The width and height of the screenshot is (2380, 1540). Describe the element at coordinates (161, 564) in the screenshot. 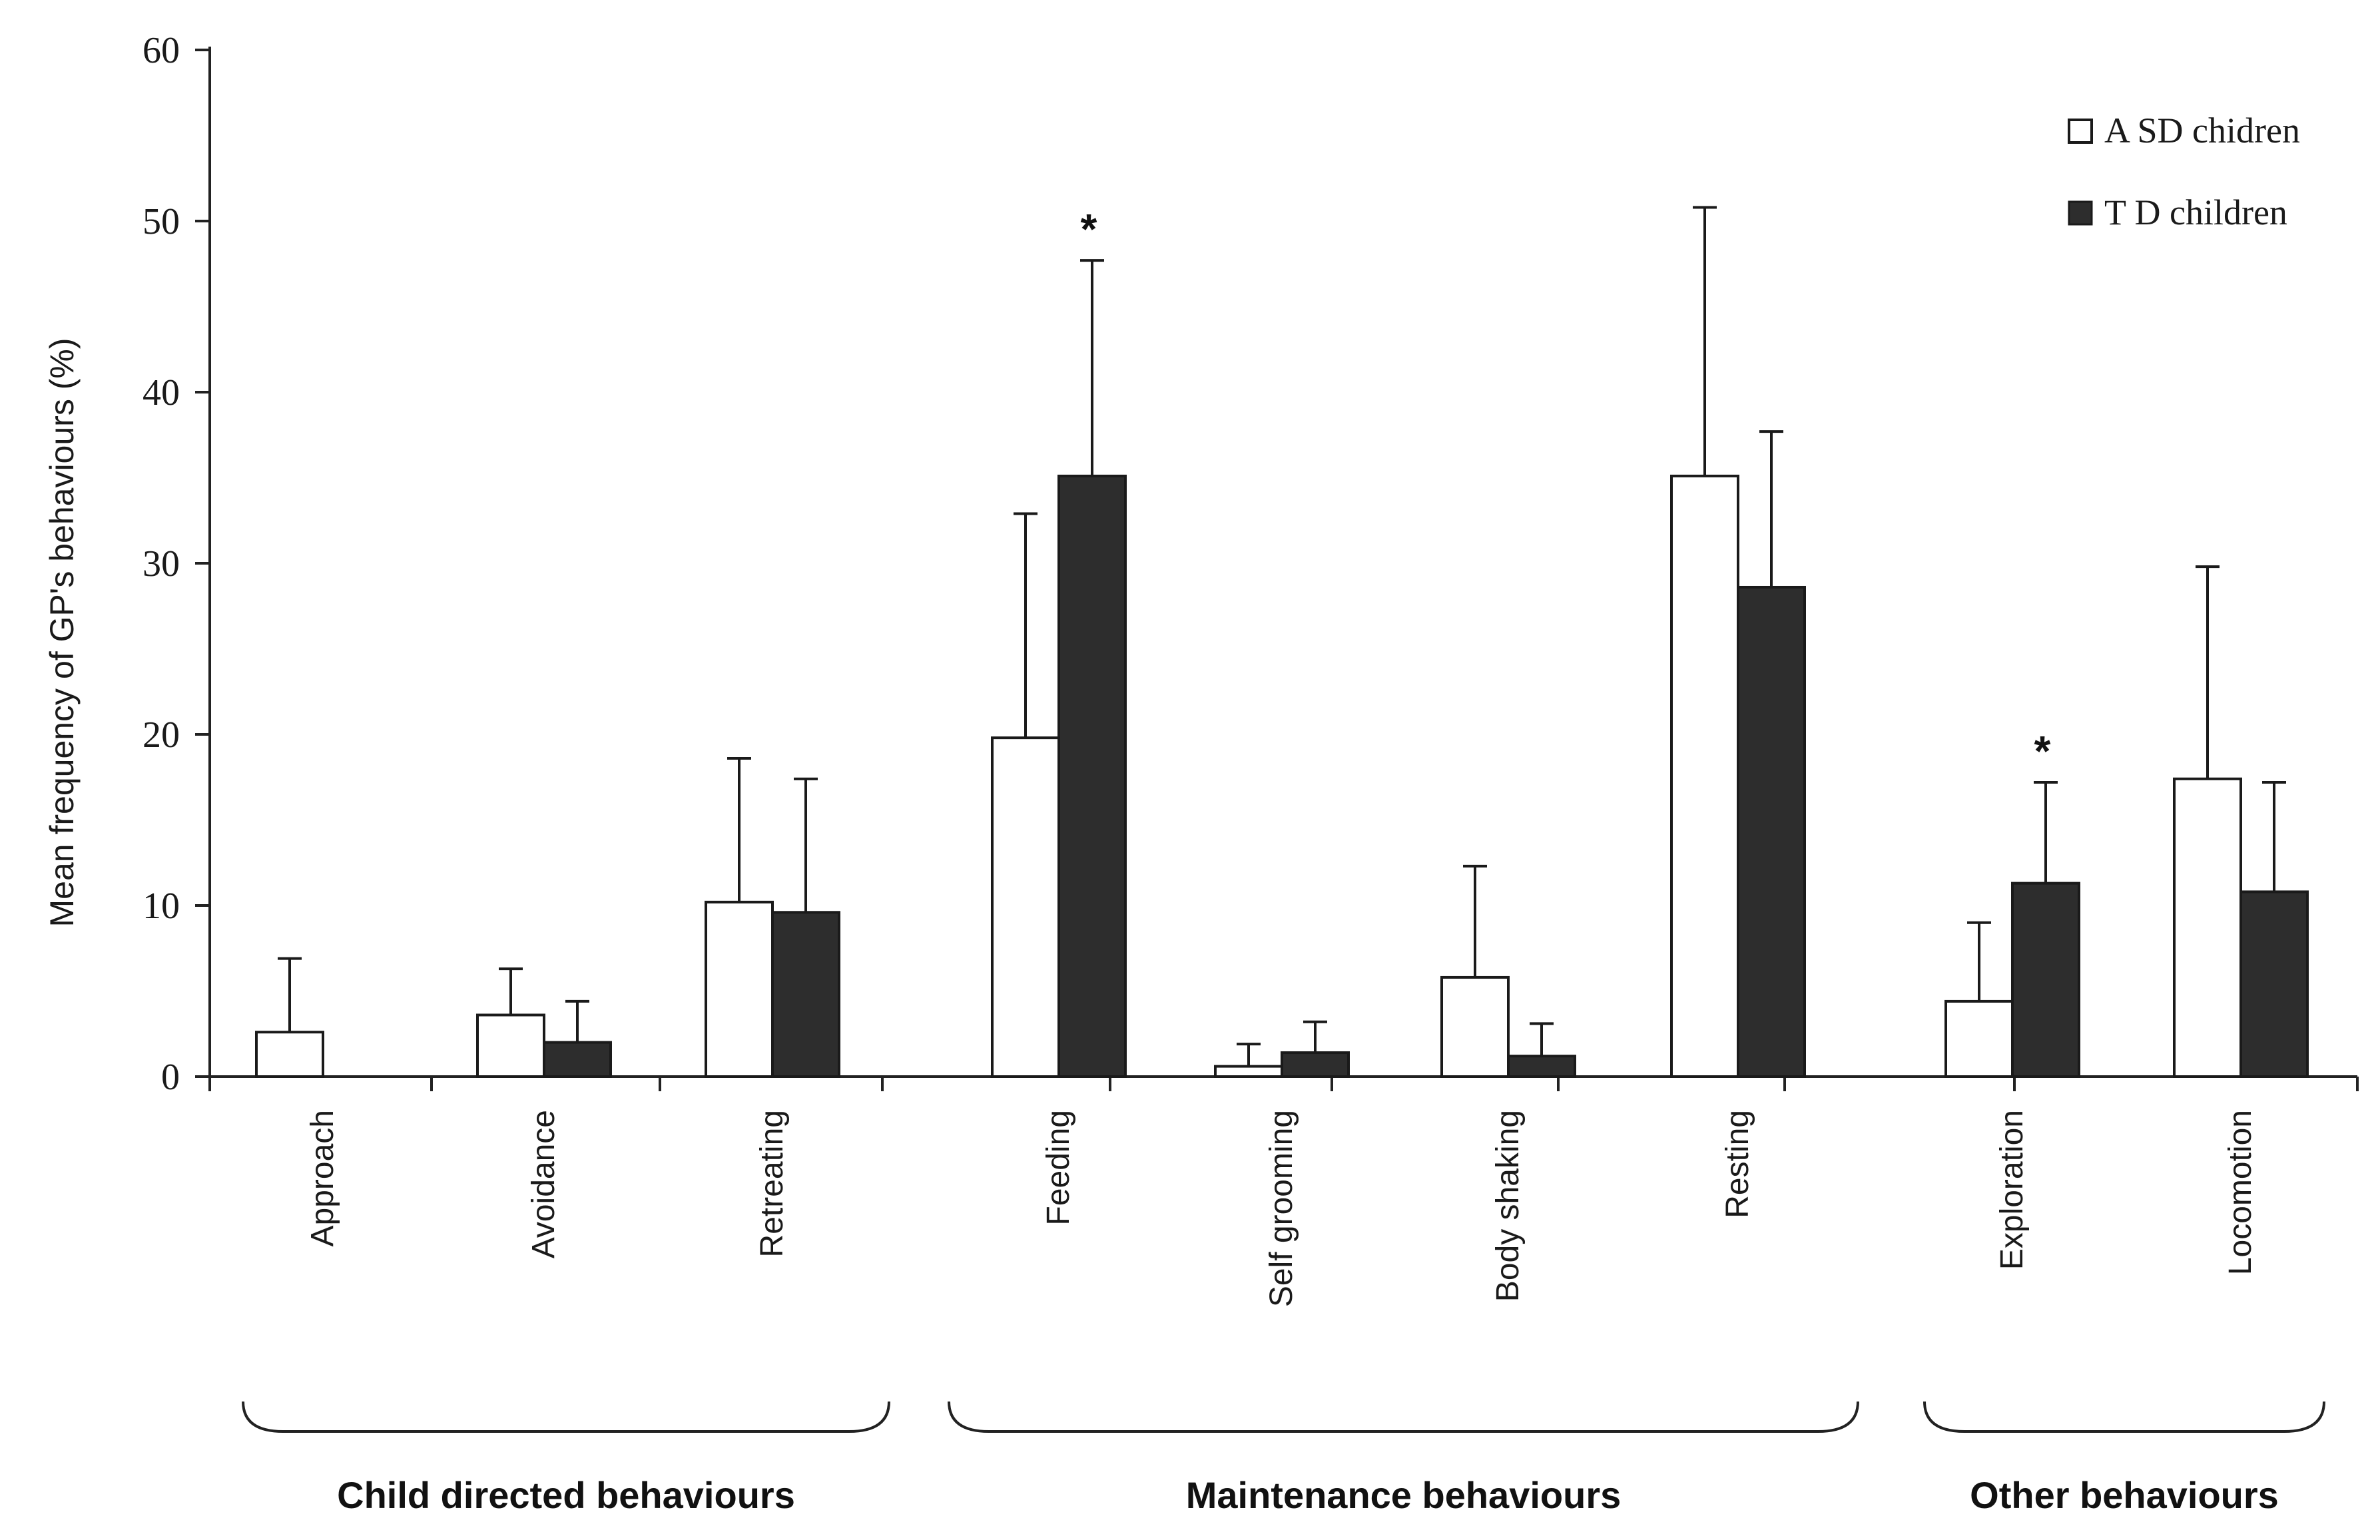

I see `y-tick-label: 30` at that location.